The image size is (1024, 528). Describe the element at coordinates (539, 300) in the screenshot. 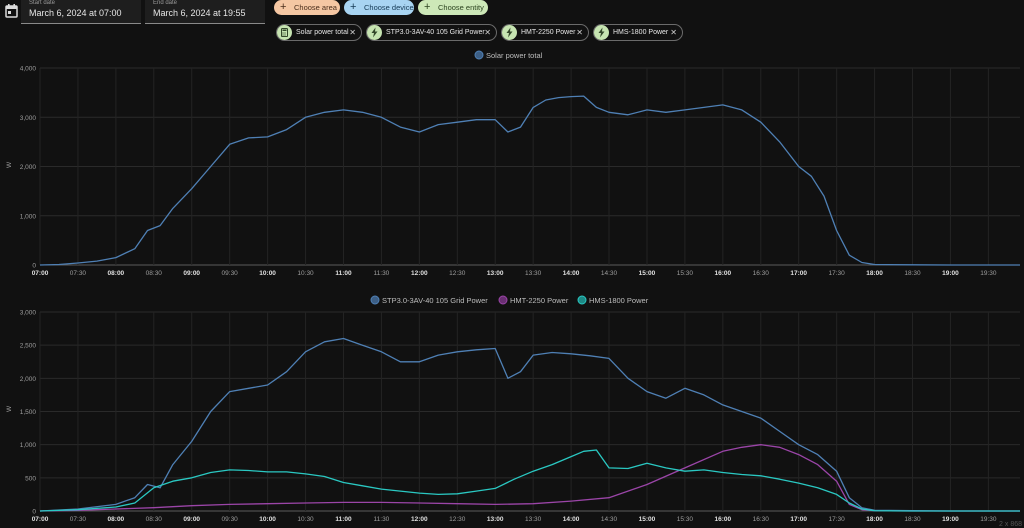

I see `legend-label: HMT-2250 Power` at that location.